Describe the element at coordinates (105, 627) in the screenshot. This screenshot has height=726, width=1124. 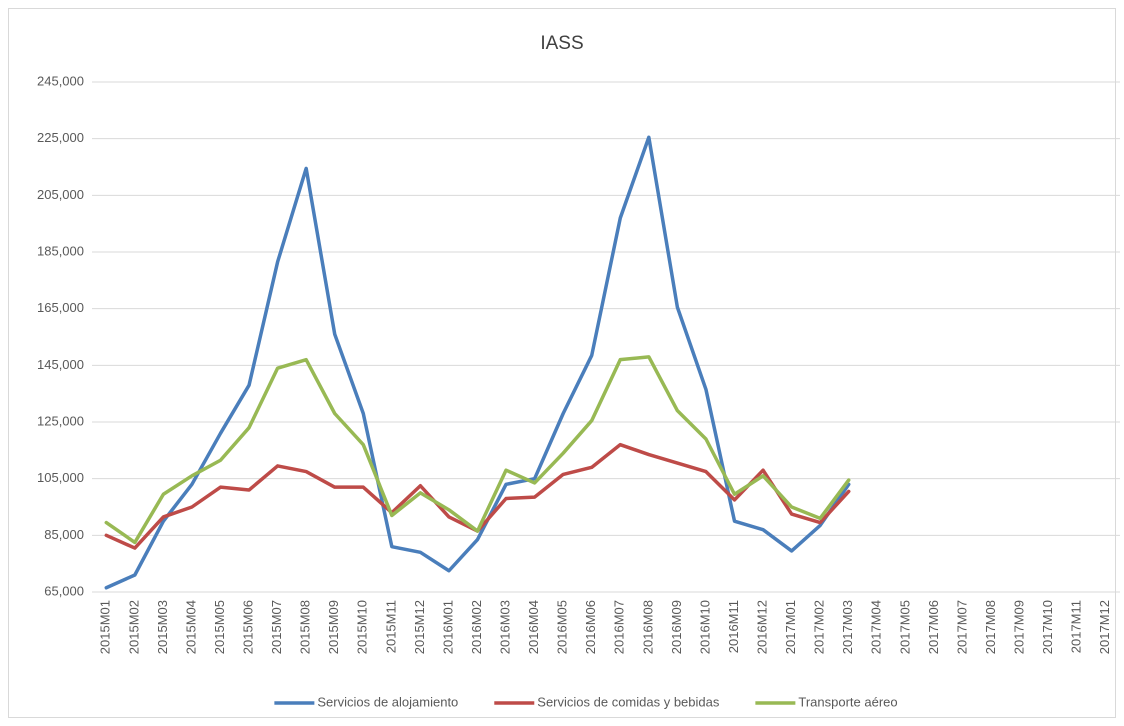
I see `x-tick-label: 2015M01` at that location.